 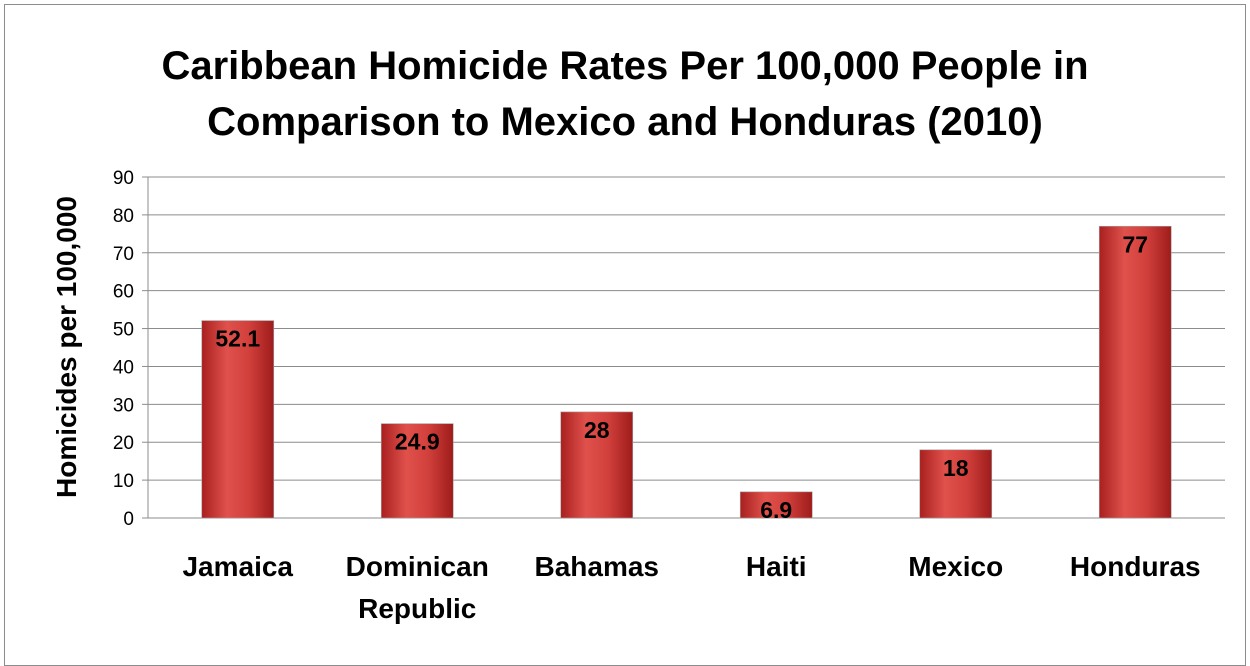 I want to click on y-tick-label: 70, so click(x=123, y=254).